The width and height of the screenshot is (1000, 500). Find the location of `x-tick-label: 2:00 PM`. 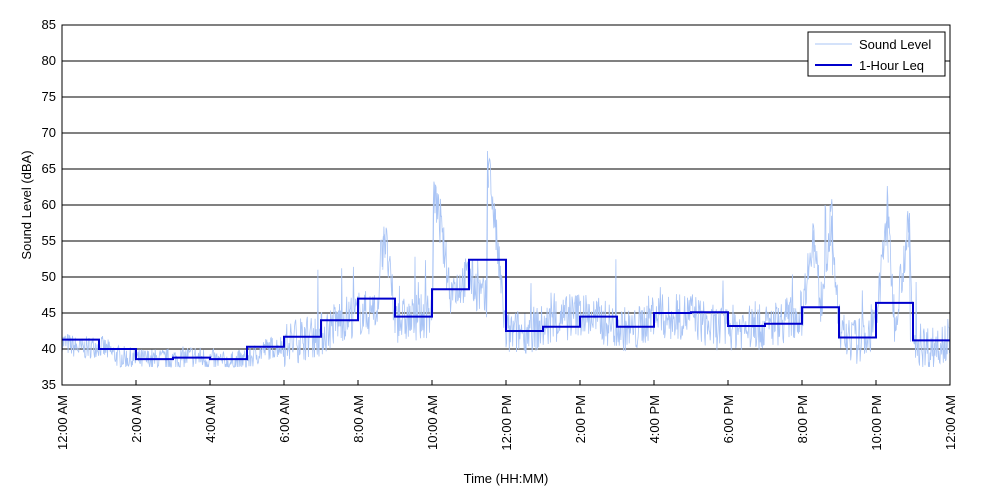

x-tick-label: 2:00 PM is located at coordinates (580, 419).